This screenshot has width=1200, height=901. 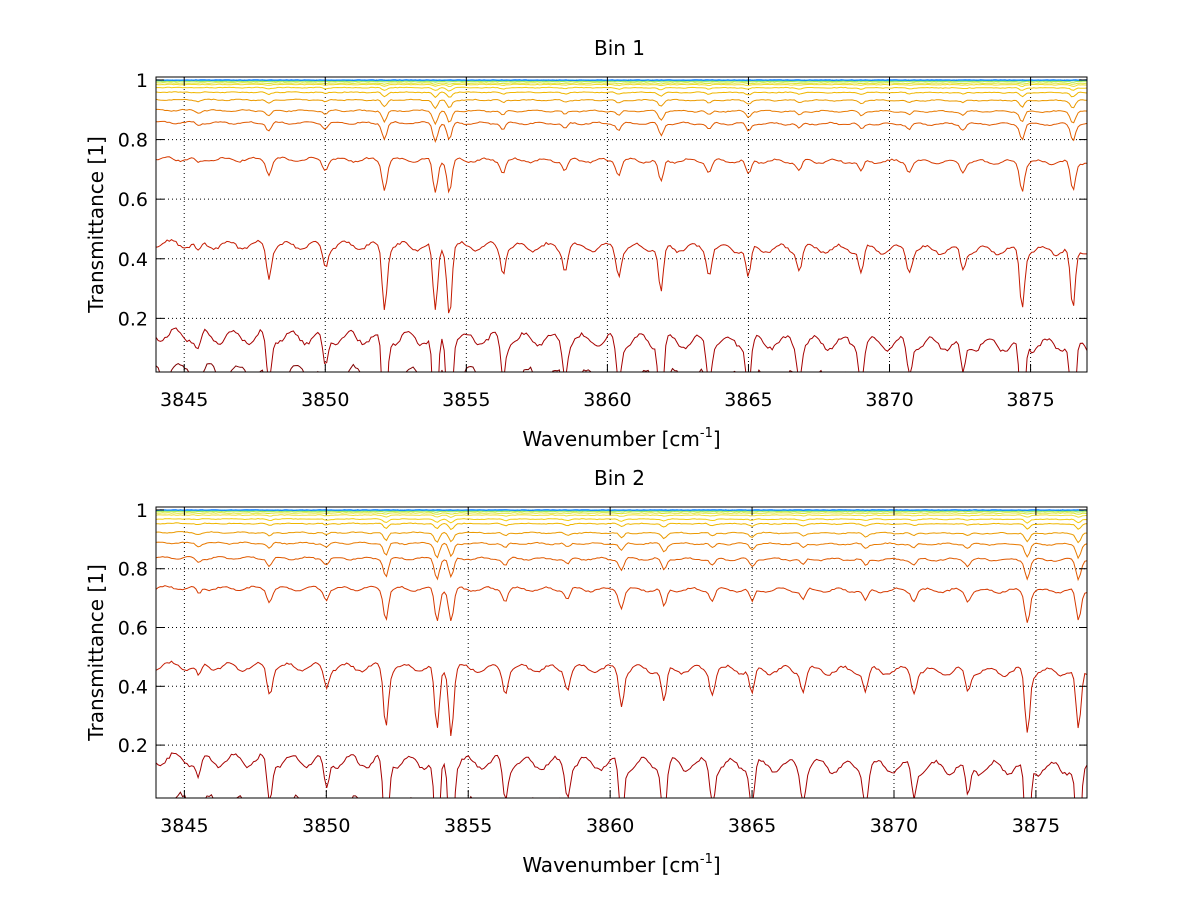 What do you see at coordinates (619, 478) in the screenshot?
I see `chart-title: Bin 2` at bounding box center [619, 478].